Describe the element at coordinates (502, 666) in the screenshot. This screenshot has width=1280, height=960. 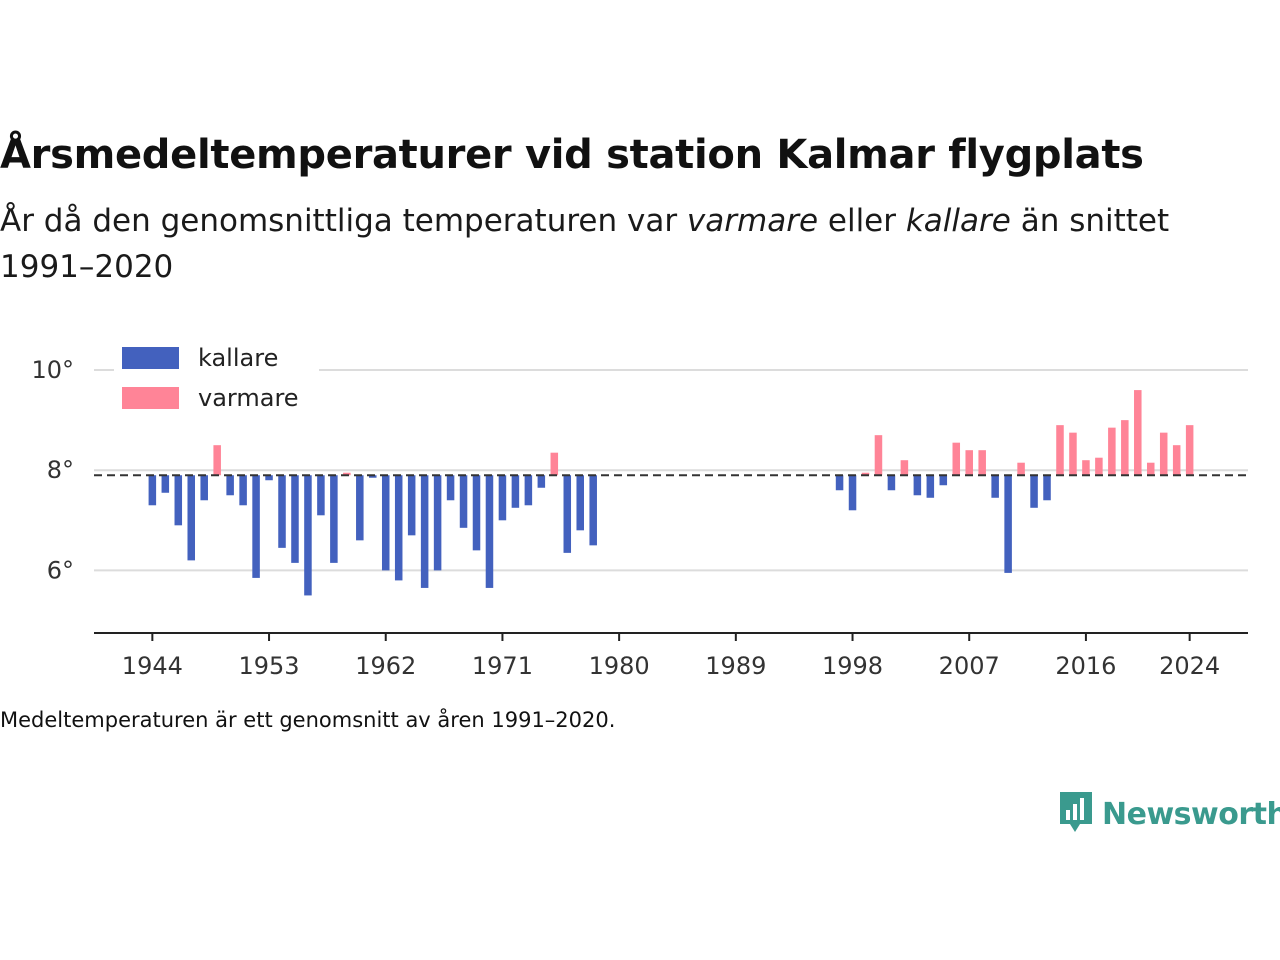
I see `x-tick-label: 1971` at that location.